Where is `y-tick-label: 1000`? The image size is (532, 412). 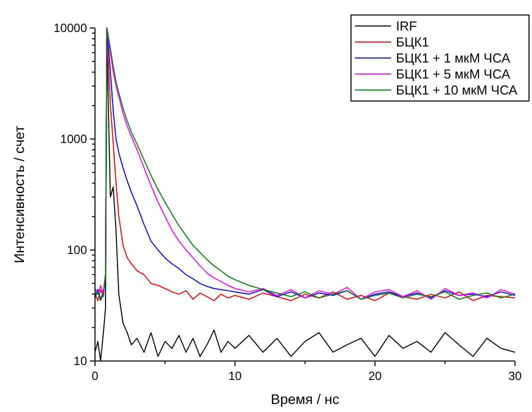 y-tick-label: 1000 is located at coordinates (74, 139).